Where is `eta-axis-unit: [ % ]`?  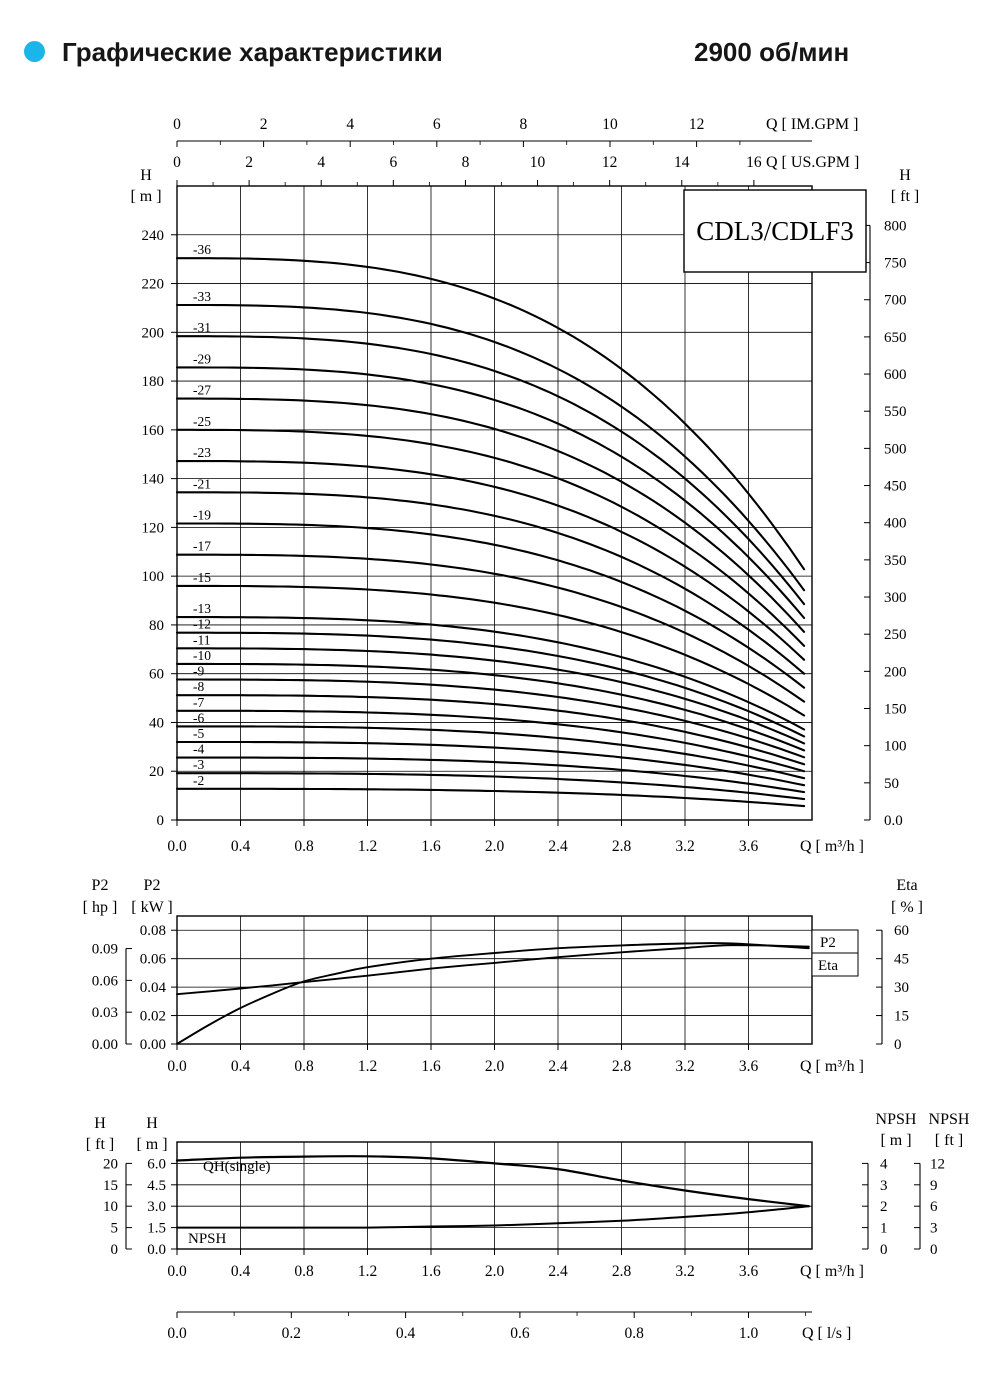 eta-axis-unit: [ % ] is located at coordinates (907, 907).